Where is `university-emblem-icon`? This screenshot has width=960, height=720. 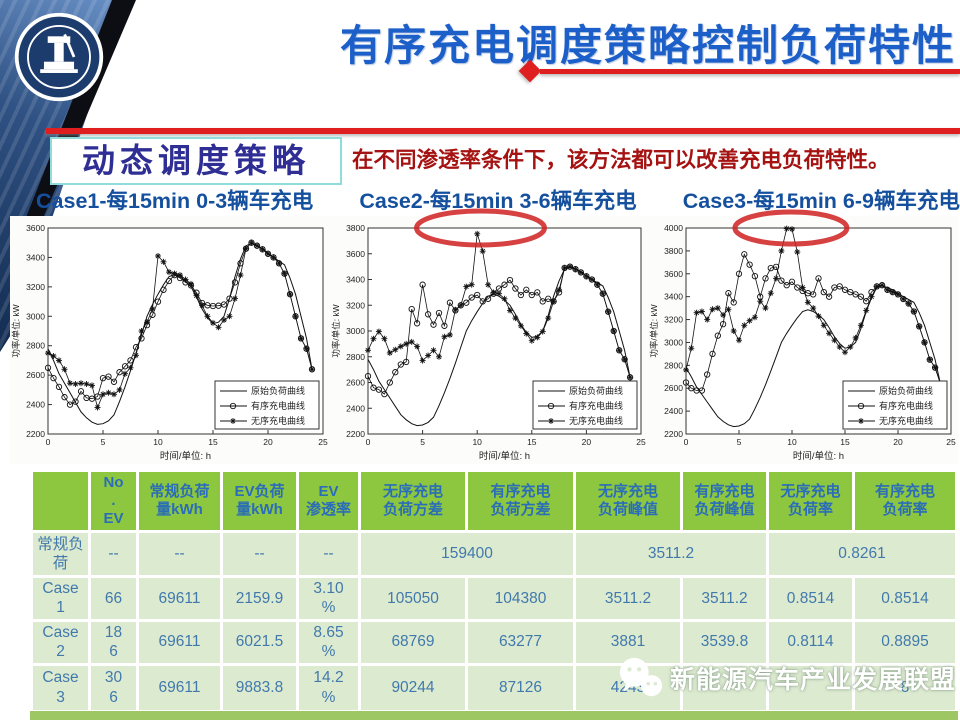
university-emblem-icon is located at coordinates (59, 57).